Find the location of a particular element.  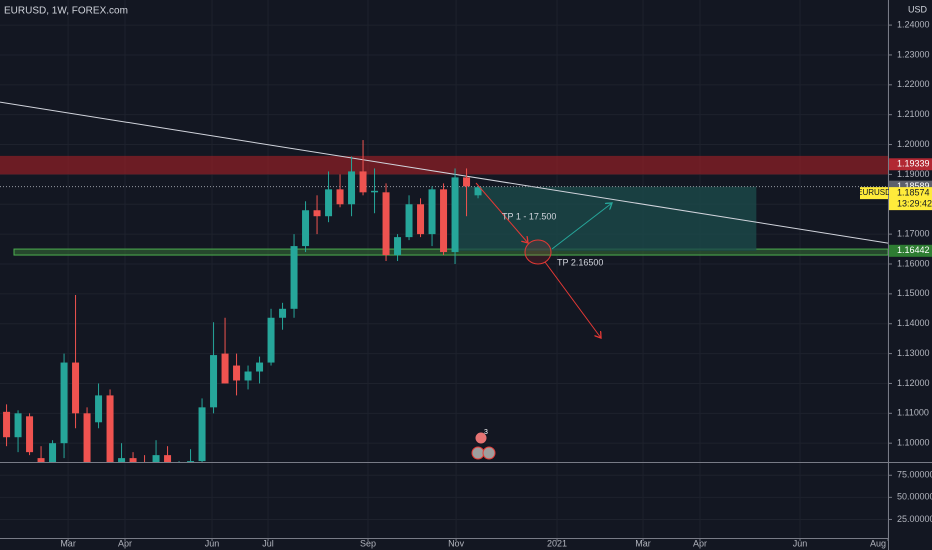

x-tick-label: Sep is located at coordinates (368, 543).